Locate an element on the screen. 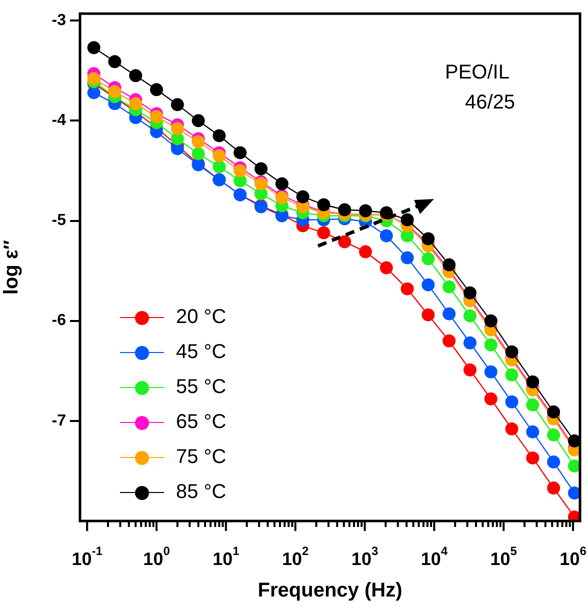 Image resolution: width=588 pixels, height=615 pixels. legend-label: 65 °C is located at coordinates (201, 422).